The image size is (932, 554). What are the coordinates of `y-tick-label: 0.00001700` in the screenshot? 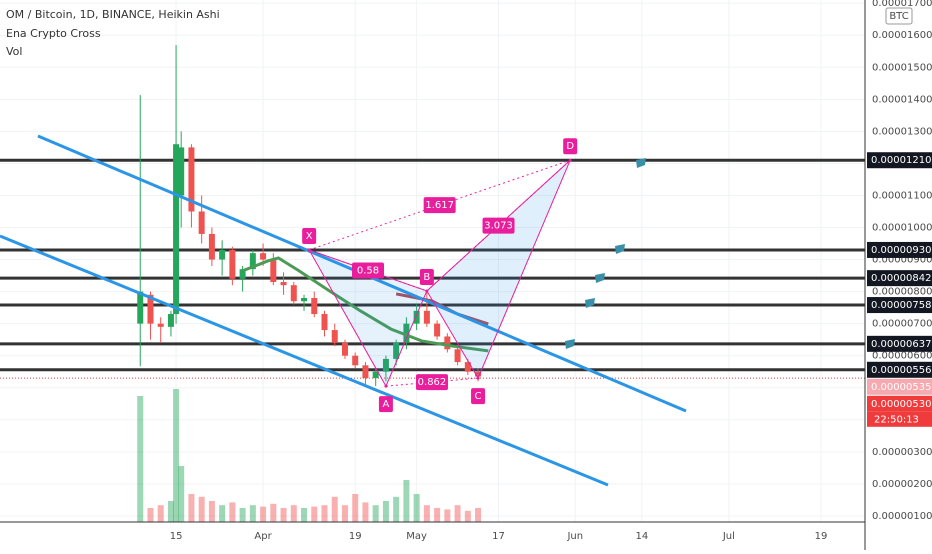 It's located at (902, 4).